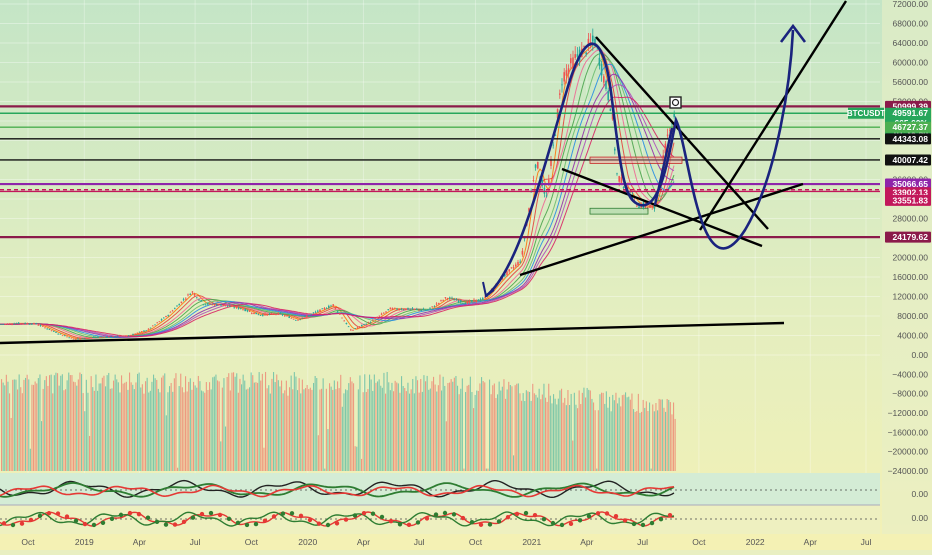  I want to click on time-tick-label: 2019, so click(84, 542).